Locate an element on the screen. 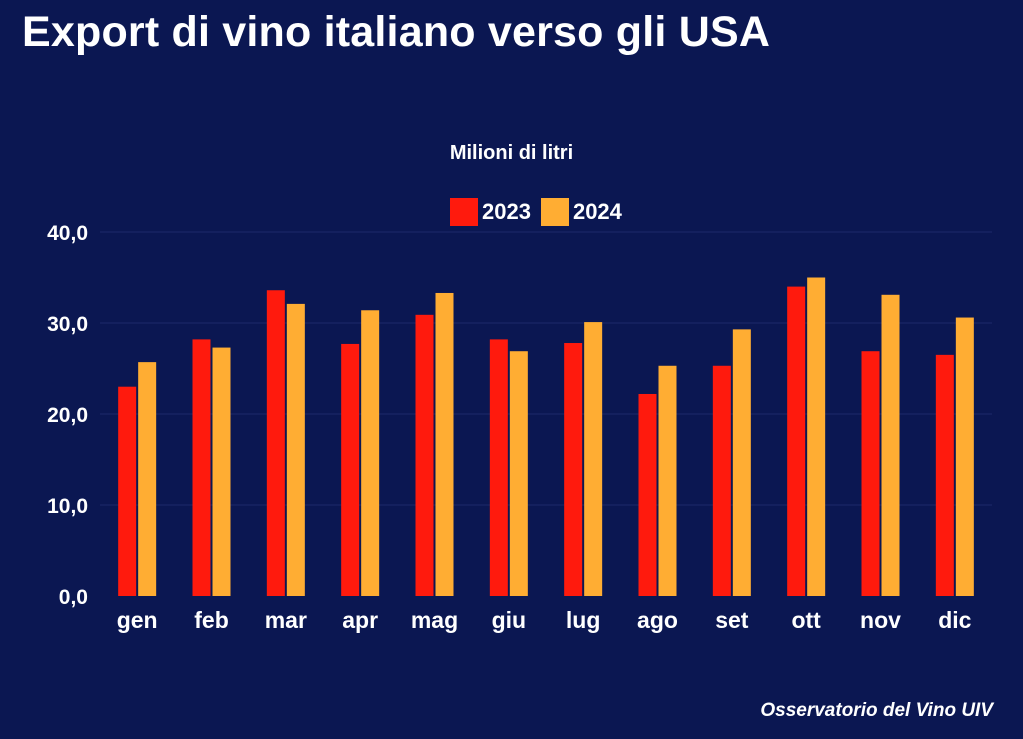 This screenshot has width=1023, height=739. x-tick-label: feb is located at coordinates (211, 620).